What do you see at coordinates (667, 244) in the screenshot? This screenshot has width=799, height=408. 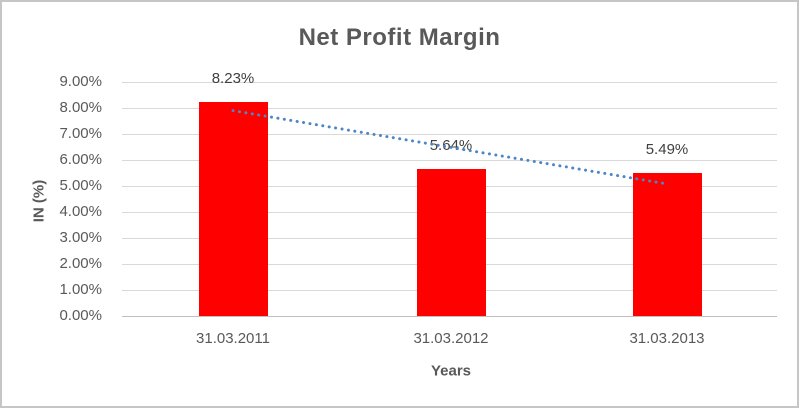 I see `bar-31.03.2013` at bounding box center [667, 244].